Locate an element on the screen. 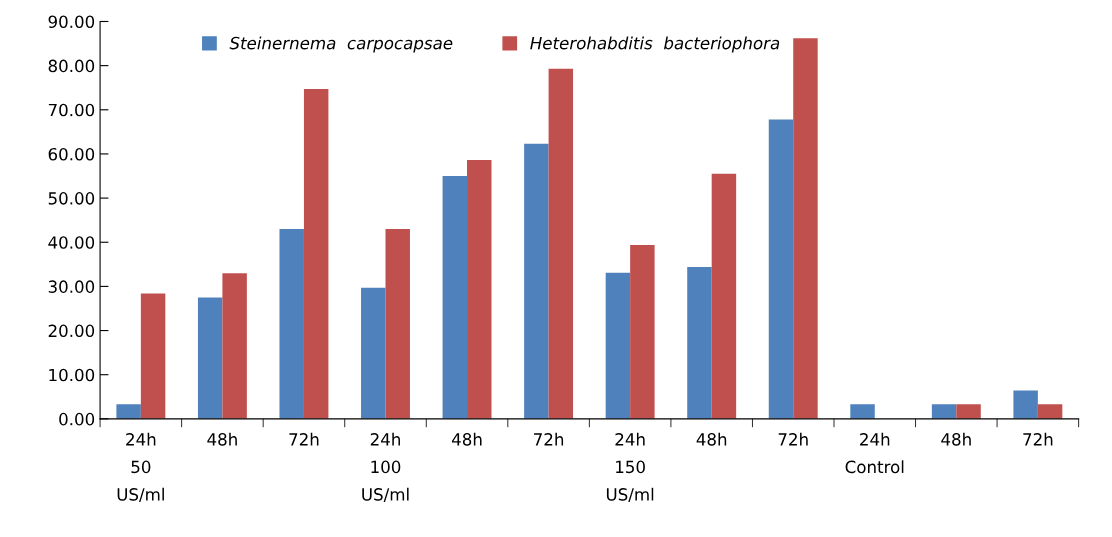 This screenshot has width=1112, height=537. x-tick-label: 24h 100 US/ml is located at coordinates (385, 467).